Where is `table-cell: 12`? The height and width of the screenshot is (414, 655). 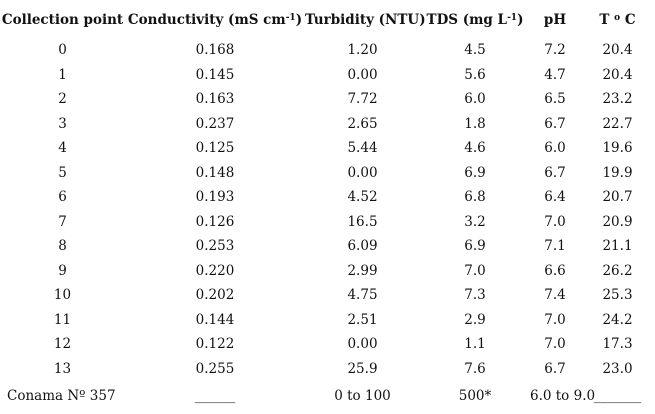
table-cell: 12 is located at coordinates (62, 344).